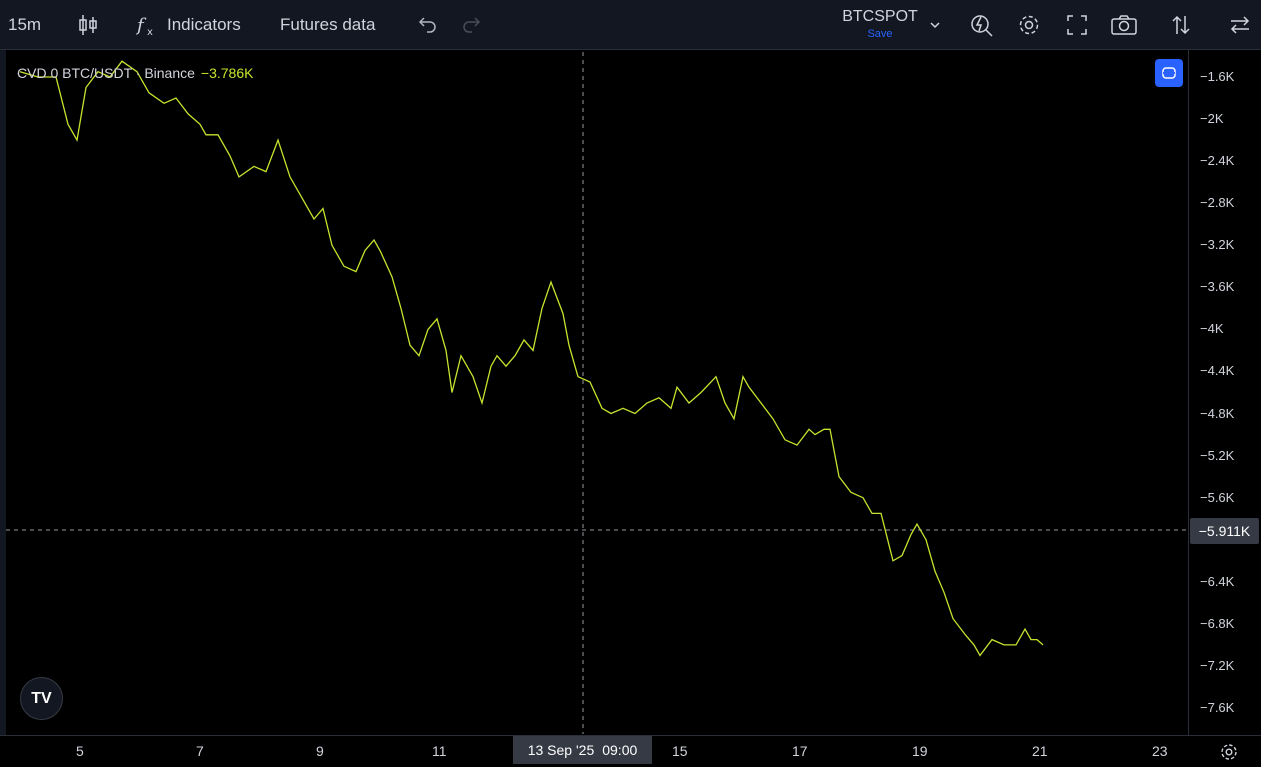  What do you see at coordinates (1217, 76) in the screenshot?
I see `price-tick-label: −1.6K` at bounding box center [1217, 76].